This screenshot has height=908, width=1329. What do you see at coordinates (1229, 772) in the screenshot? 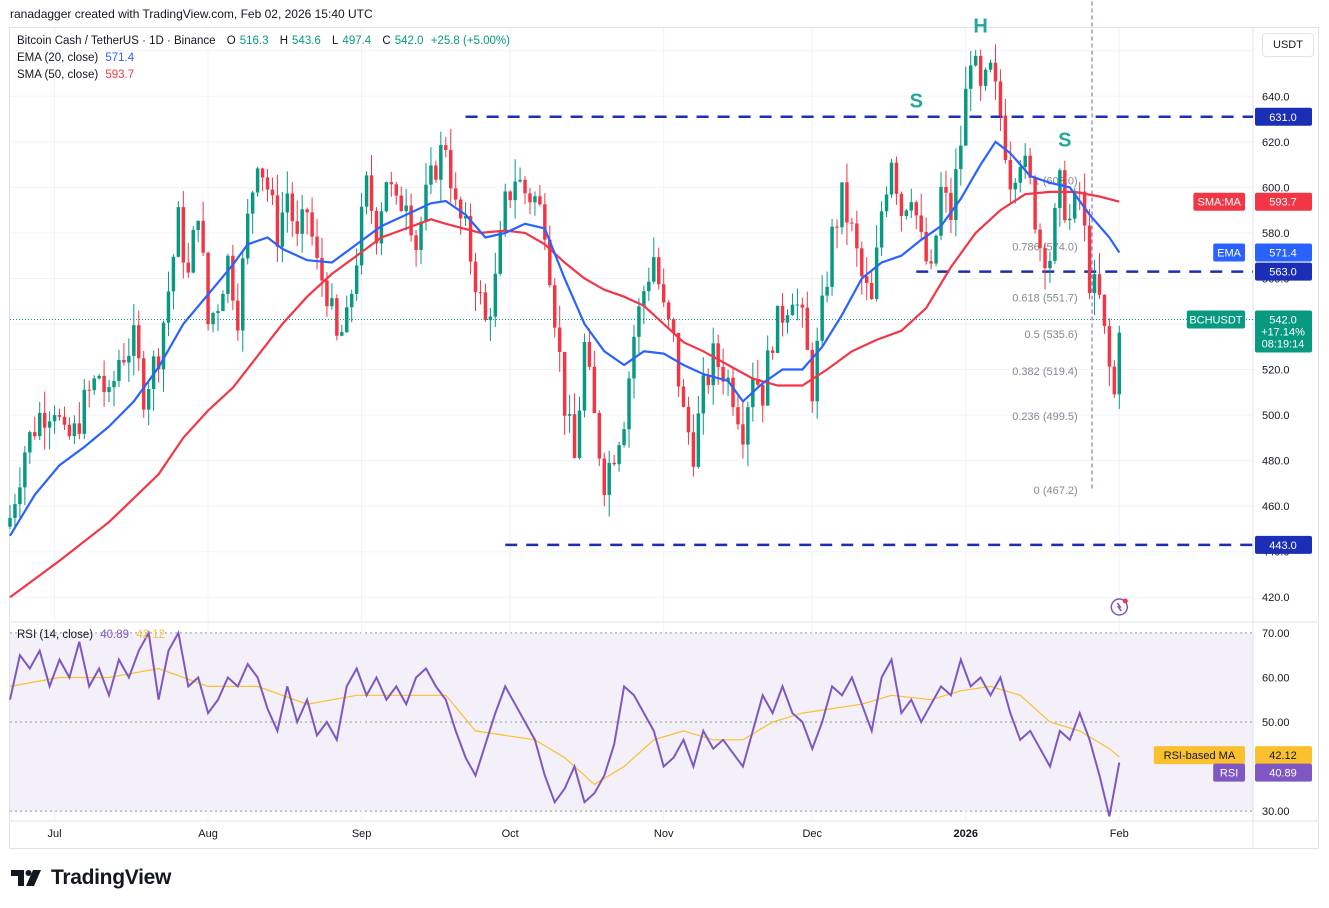
I see `rsi-tag-label-box` at bounding box center [1229, 772].